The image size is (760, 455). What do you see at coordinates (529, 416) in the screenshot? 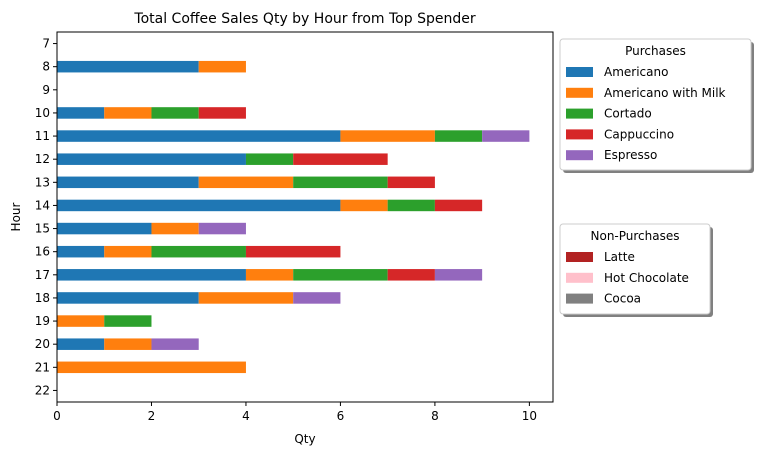
I see `x-tick-label: 10` at bounding box center [529, 416].